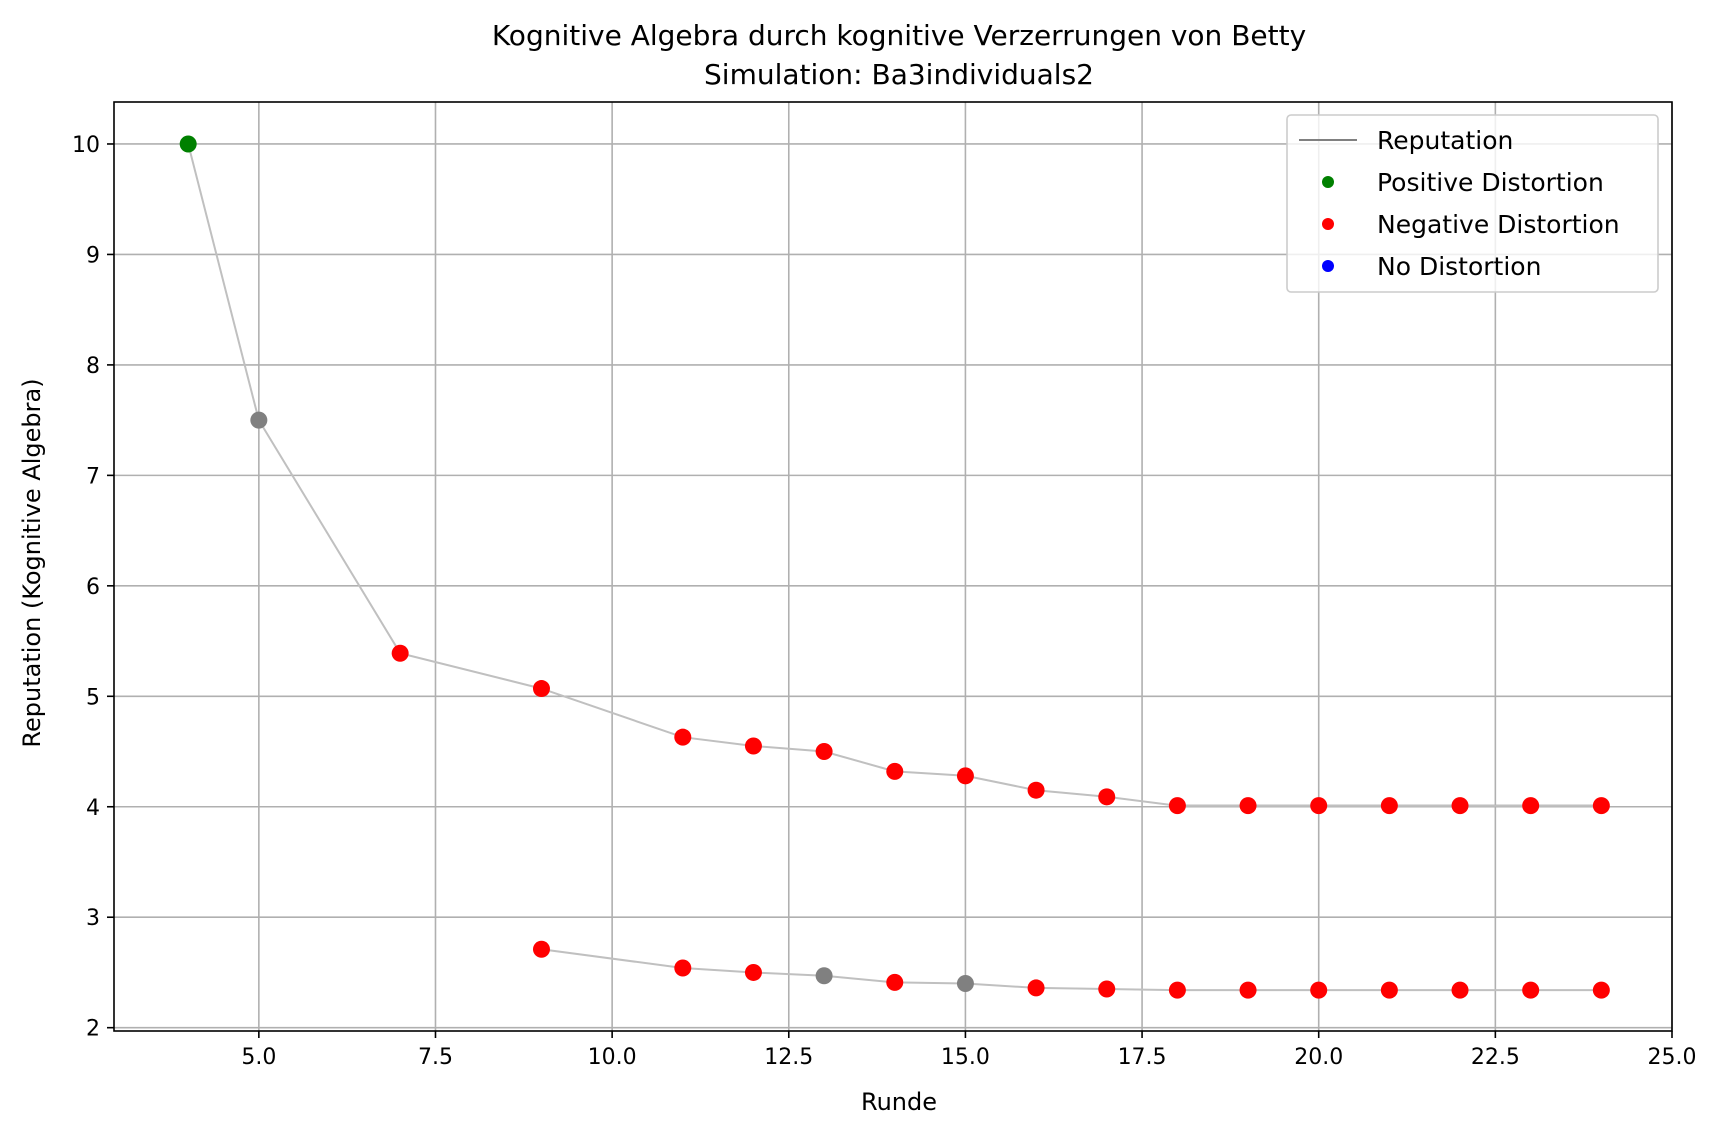 Image resolution: width=1714 pixels, height=1131 pixels. I want to click on data-point-positive, so click(188, 144).